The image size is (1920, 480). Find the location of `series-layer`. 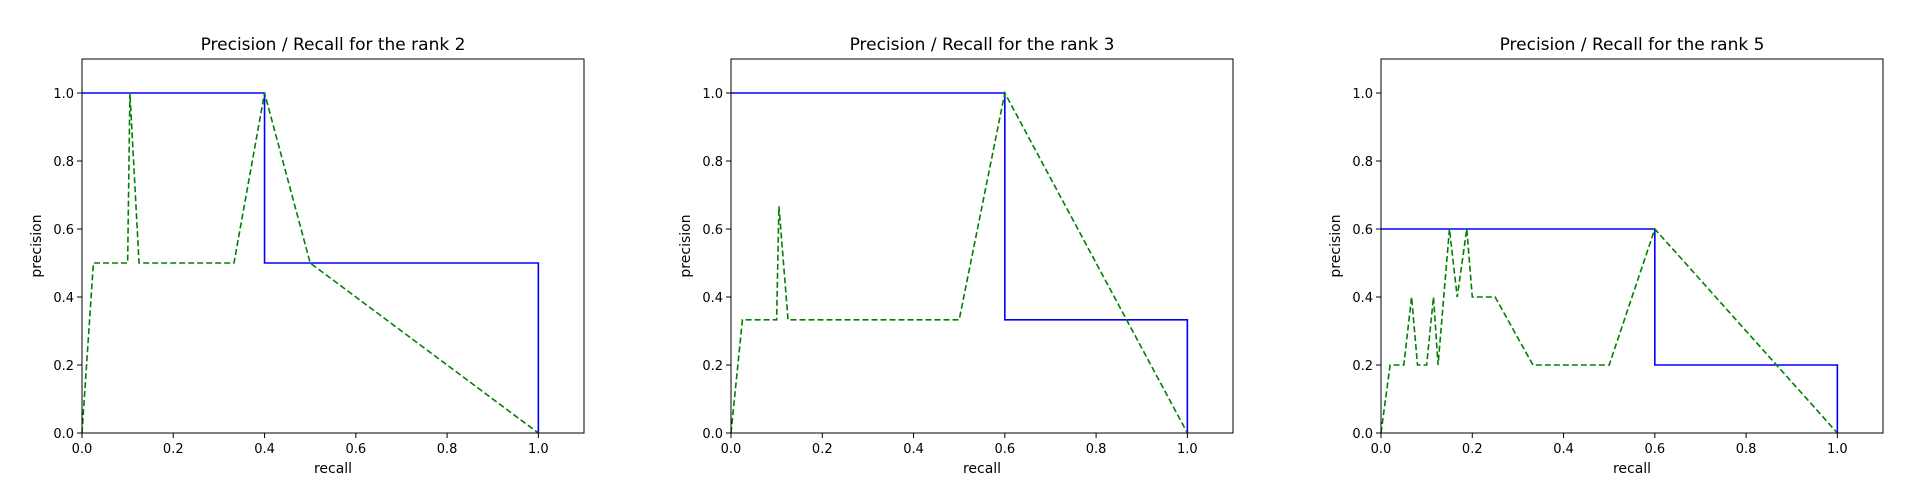

series-layer is located at coordinates (1609, 330).